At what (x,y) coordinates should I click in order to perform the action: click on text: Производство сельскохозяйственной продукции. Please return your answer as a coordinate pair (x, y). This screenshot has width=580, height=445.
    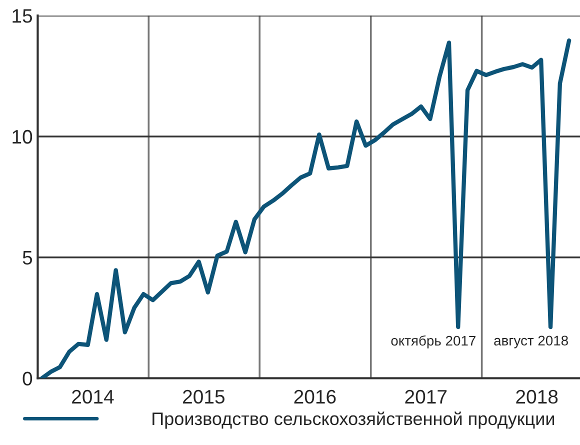
    Looking at the image, I should click on (353, 420).